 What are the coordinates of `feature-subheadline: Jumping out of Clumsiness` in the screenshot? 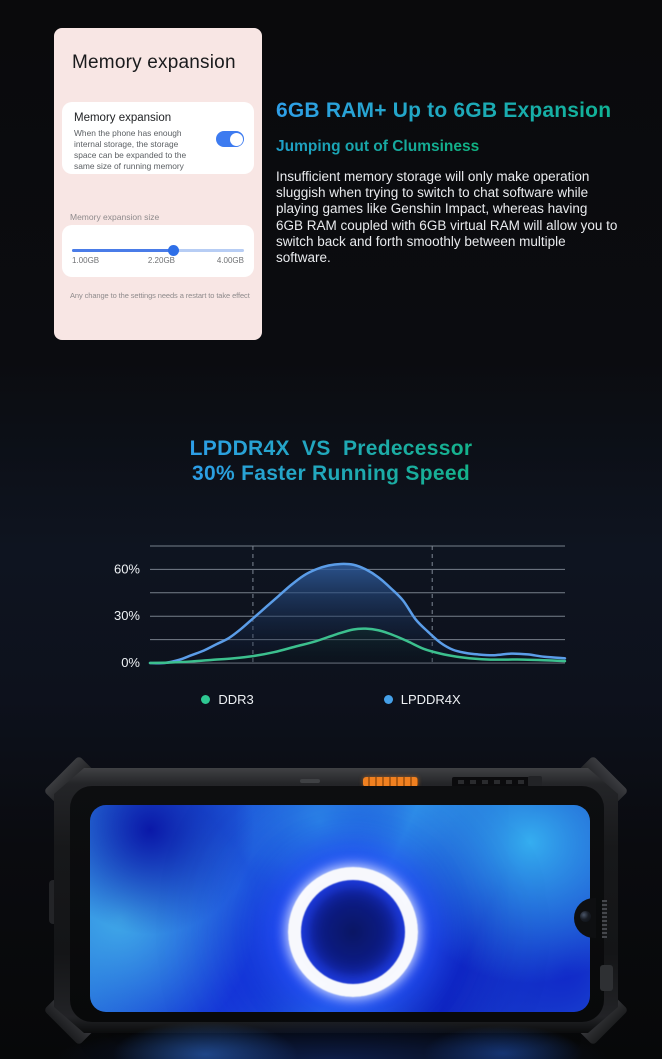 It's located at (378, 146).